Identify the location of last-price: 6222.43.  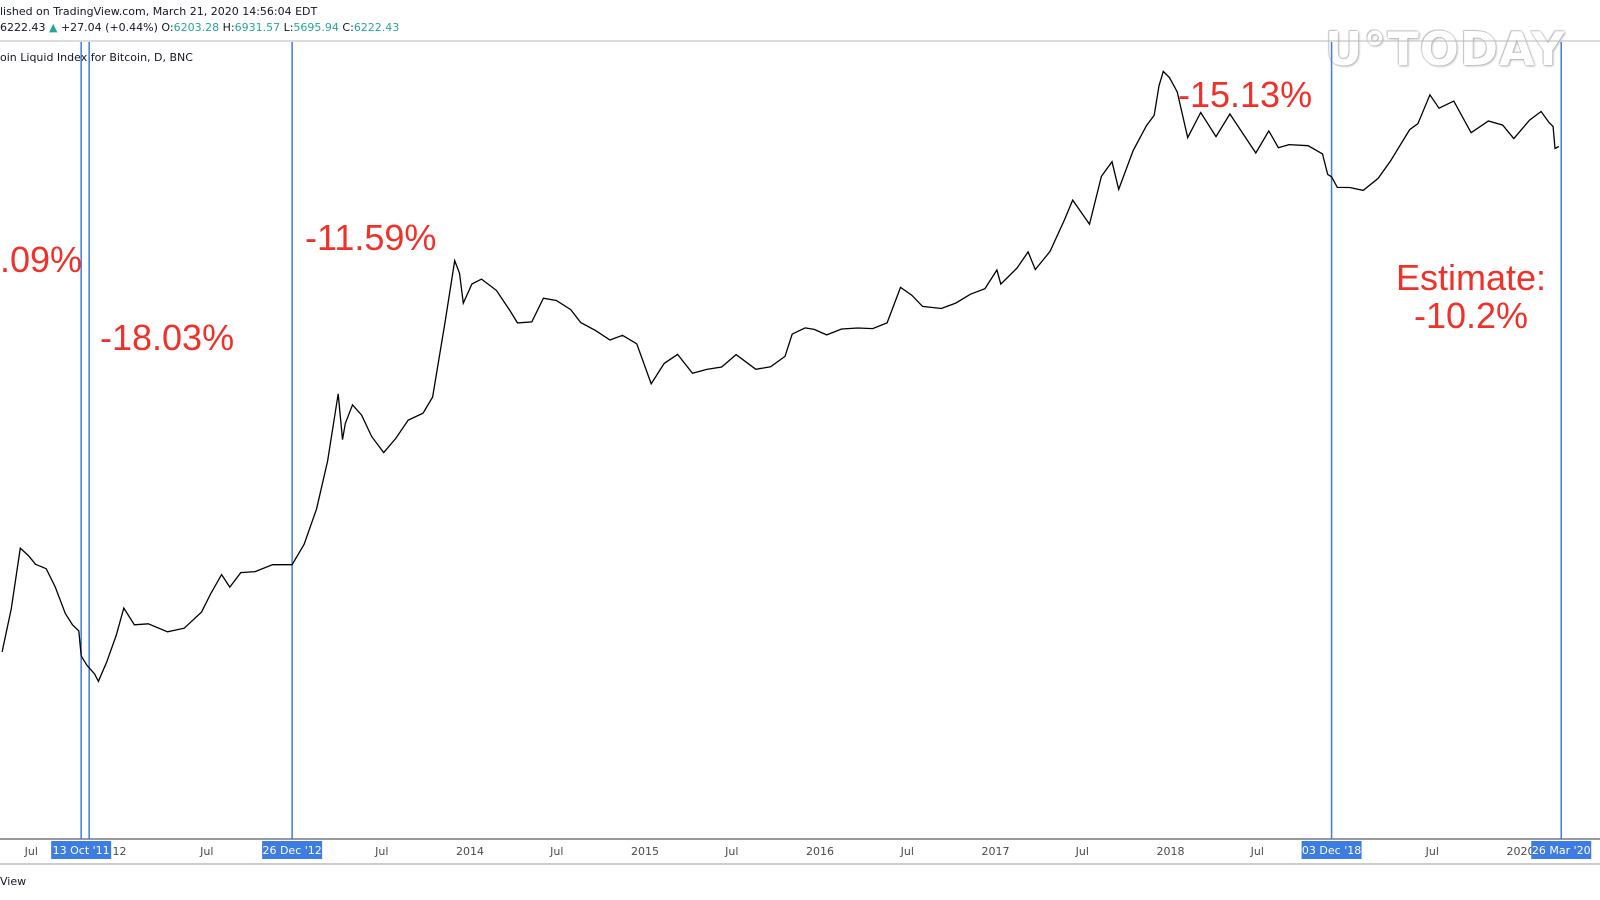
(23, 27).